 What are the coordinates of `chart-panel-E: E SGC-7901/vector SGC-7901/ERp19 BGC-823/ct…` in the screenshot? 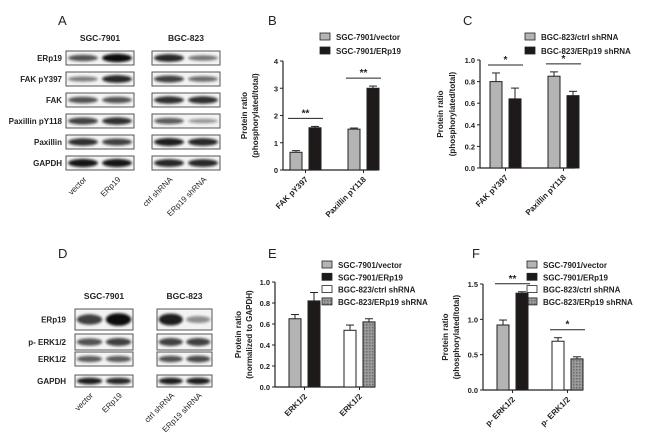 It's located at (331, 332).